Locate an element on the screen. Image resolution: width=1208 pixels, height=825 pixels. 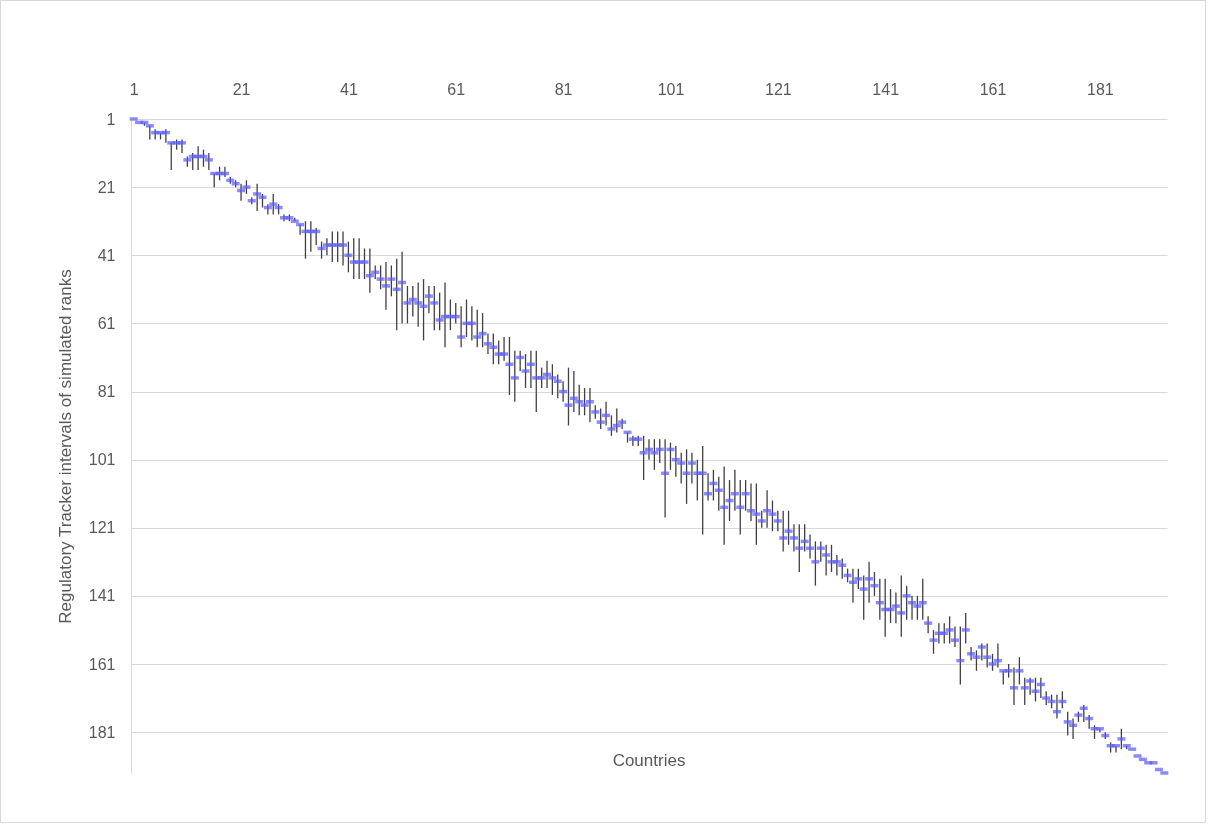
x-tick-label: 121 is located at coordinates (778, 89).